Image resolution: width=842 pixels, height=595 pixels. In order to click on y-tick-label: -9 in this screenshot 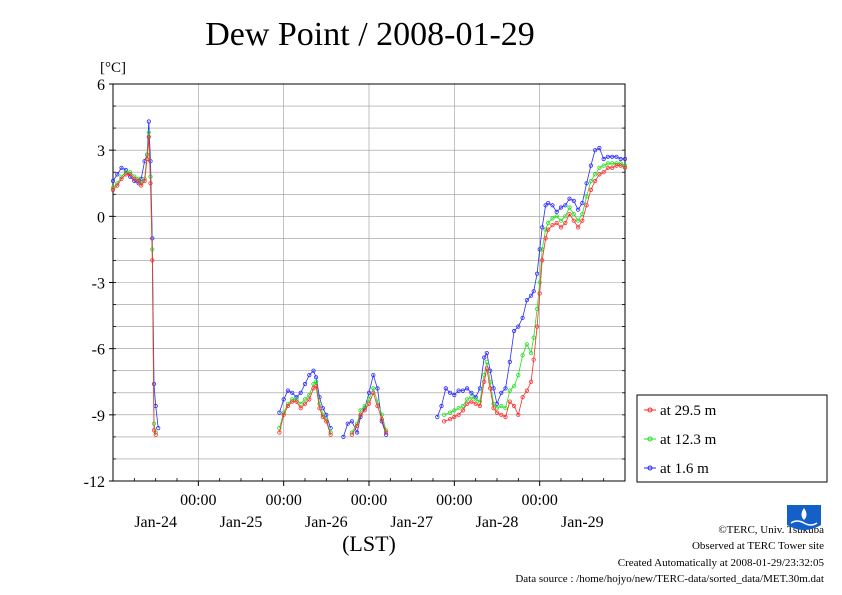, I will do `click(98, 416)`.